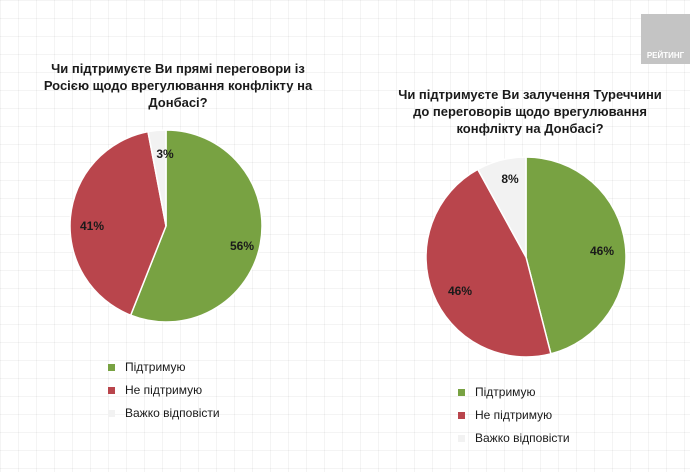  Describe the element at coordinates (665, 39) in the screenshot. I see `rating-logo: РЕЙТИНГ` at that location.